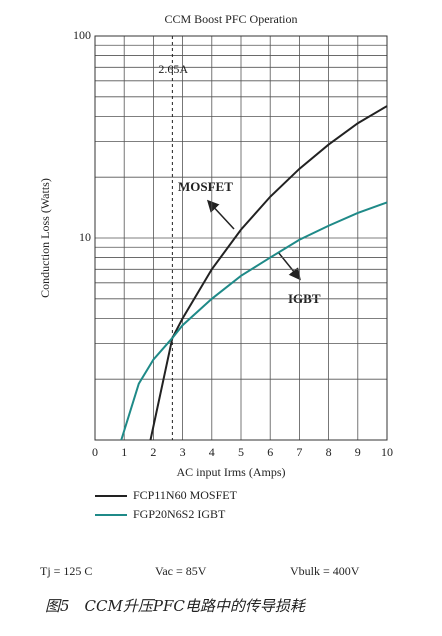  I want to click on note: Vac = 85V, so click(181, 571).